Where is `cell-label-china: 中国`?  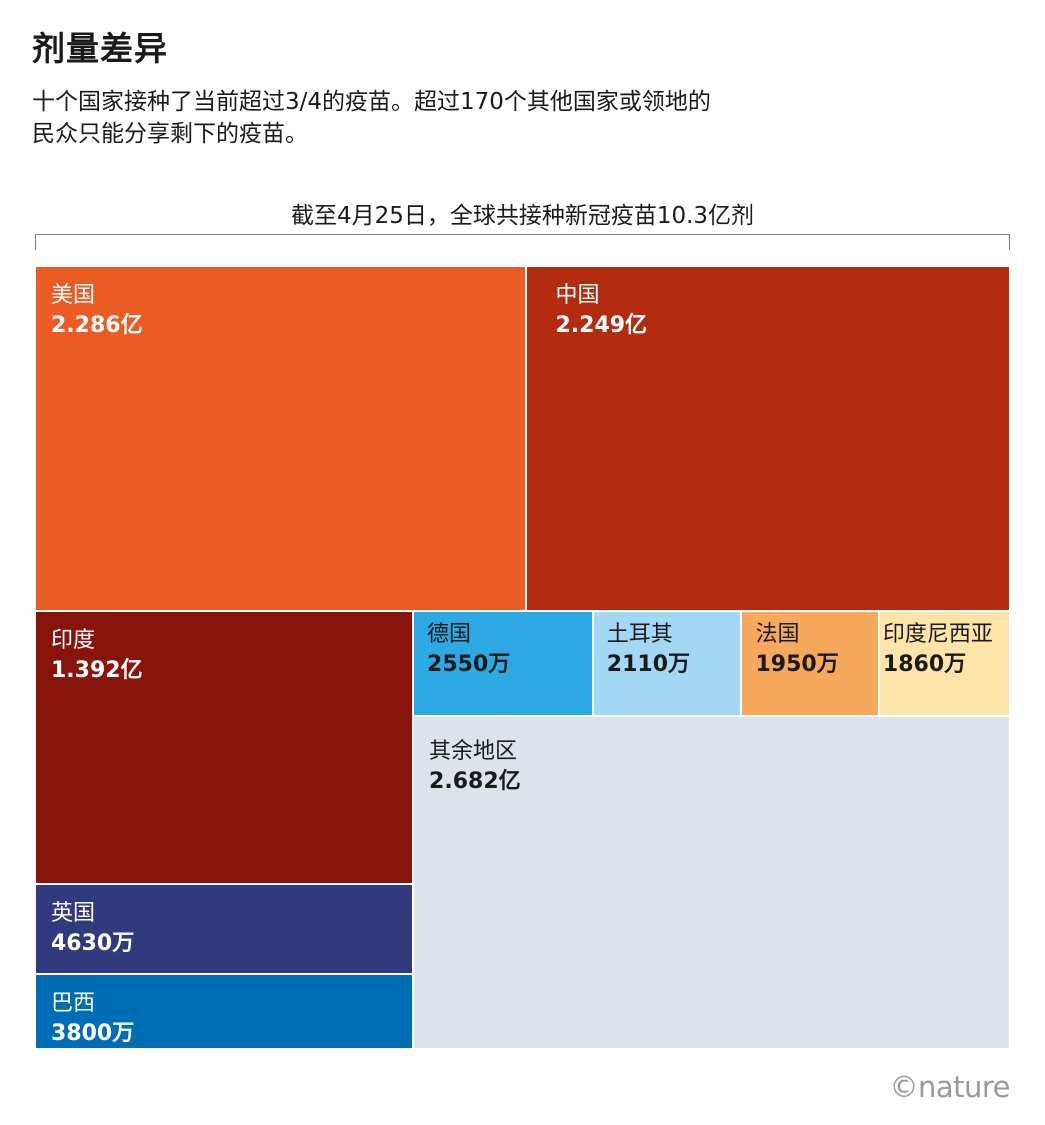
cell-label-china: 中国 is located at coordinates (577, 295).